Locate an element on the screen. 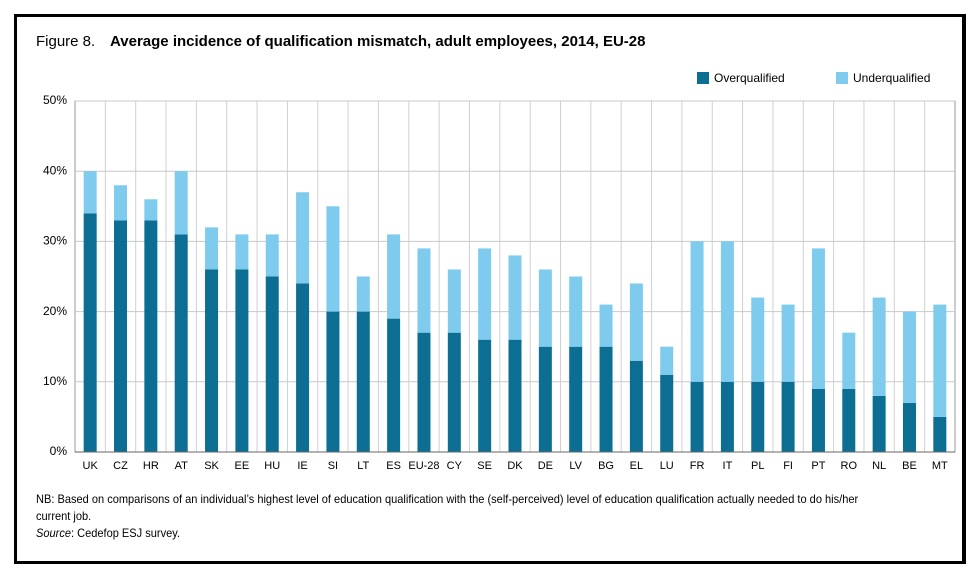 The image size is (977, 568). source-label: Source is located at coordinates (53, 533).